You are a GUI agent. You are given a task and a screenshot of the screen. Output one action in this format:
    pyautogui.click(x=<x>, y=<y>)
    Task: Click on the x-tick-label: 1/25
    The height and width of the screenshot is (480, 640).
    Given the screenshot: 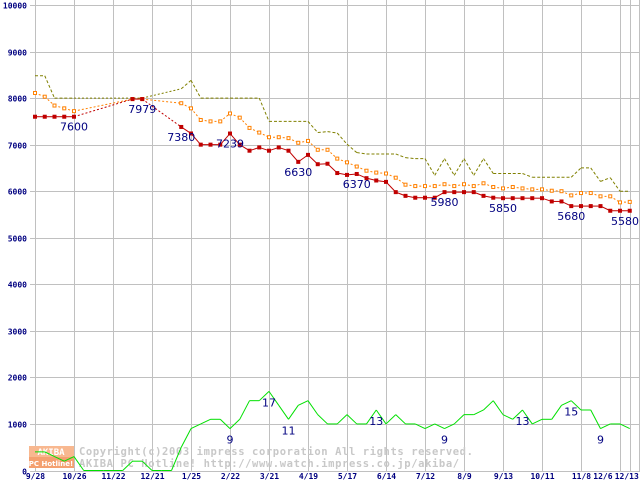 What is the action you would take?
    pyautogui.click(x=191, y=476)
    